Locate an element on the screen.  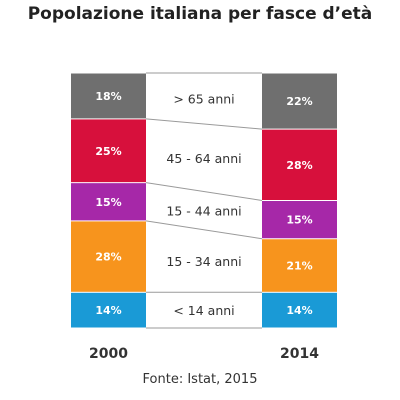
series-label: < 14 anni is located at coordinates (203, 310).